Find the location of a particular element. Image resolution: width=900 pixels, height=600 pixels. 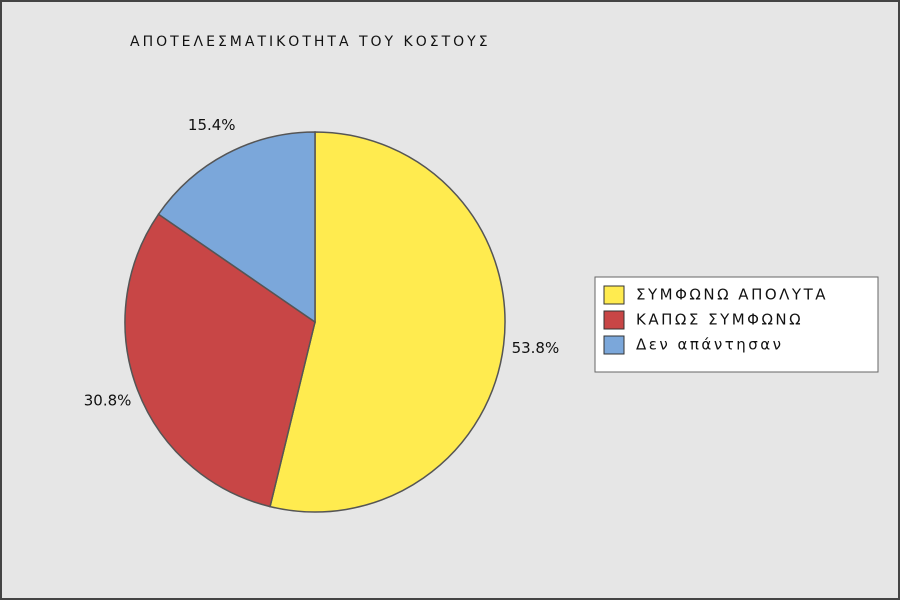

legend-label: Δεν απάντησαν is located at coordinates (710, 345).